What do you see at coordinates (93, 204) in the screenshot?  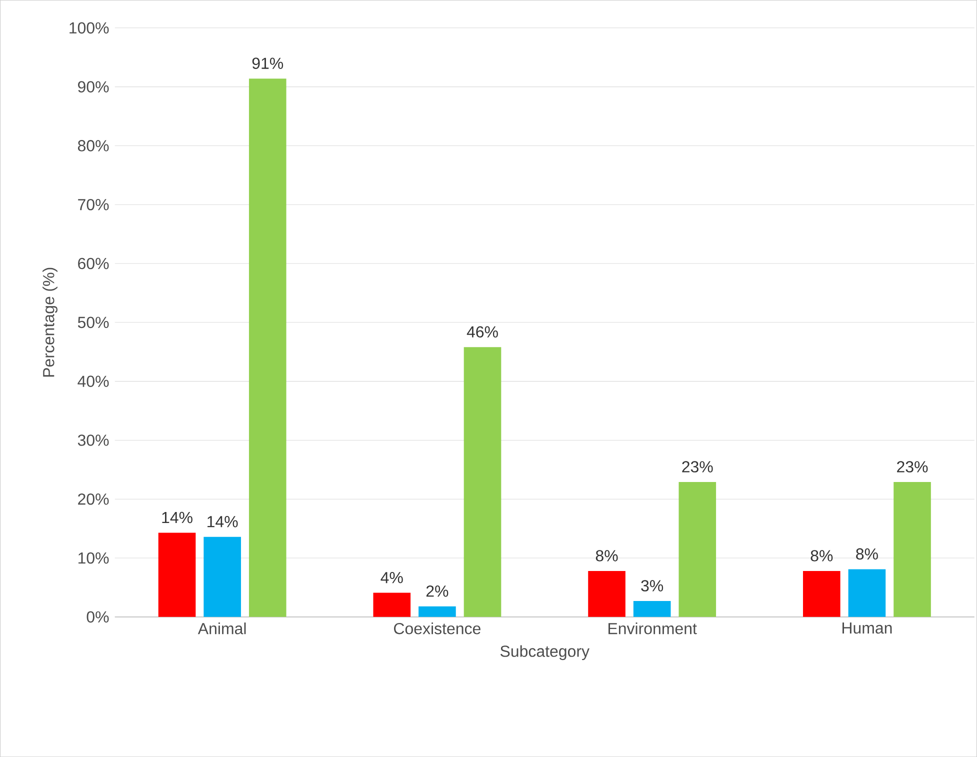 I see `y-tick-label: 70%` at bounding box center [93, 204].